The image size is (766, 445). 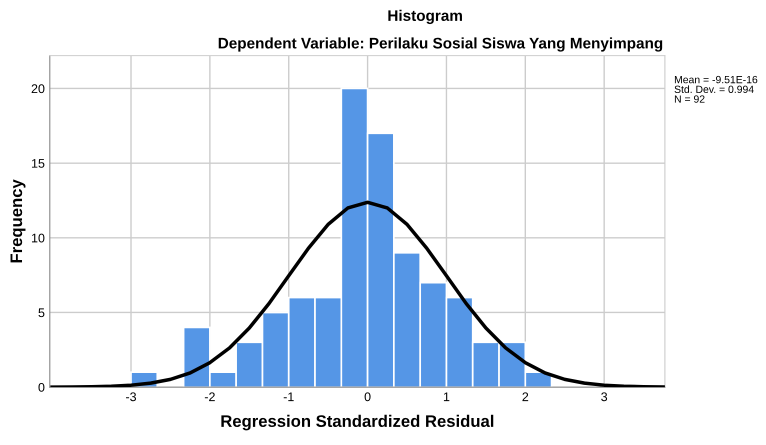 I want to click on x-tick-label: 2, so click(x=525, y=397).